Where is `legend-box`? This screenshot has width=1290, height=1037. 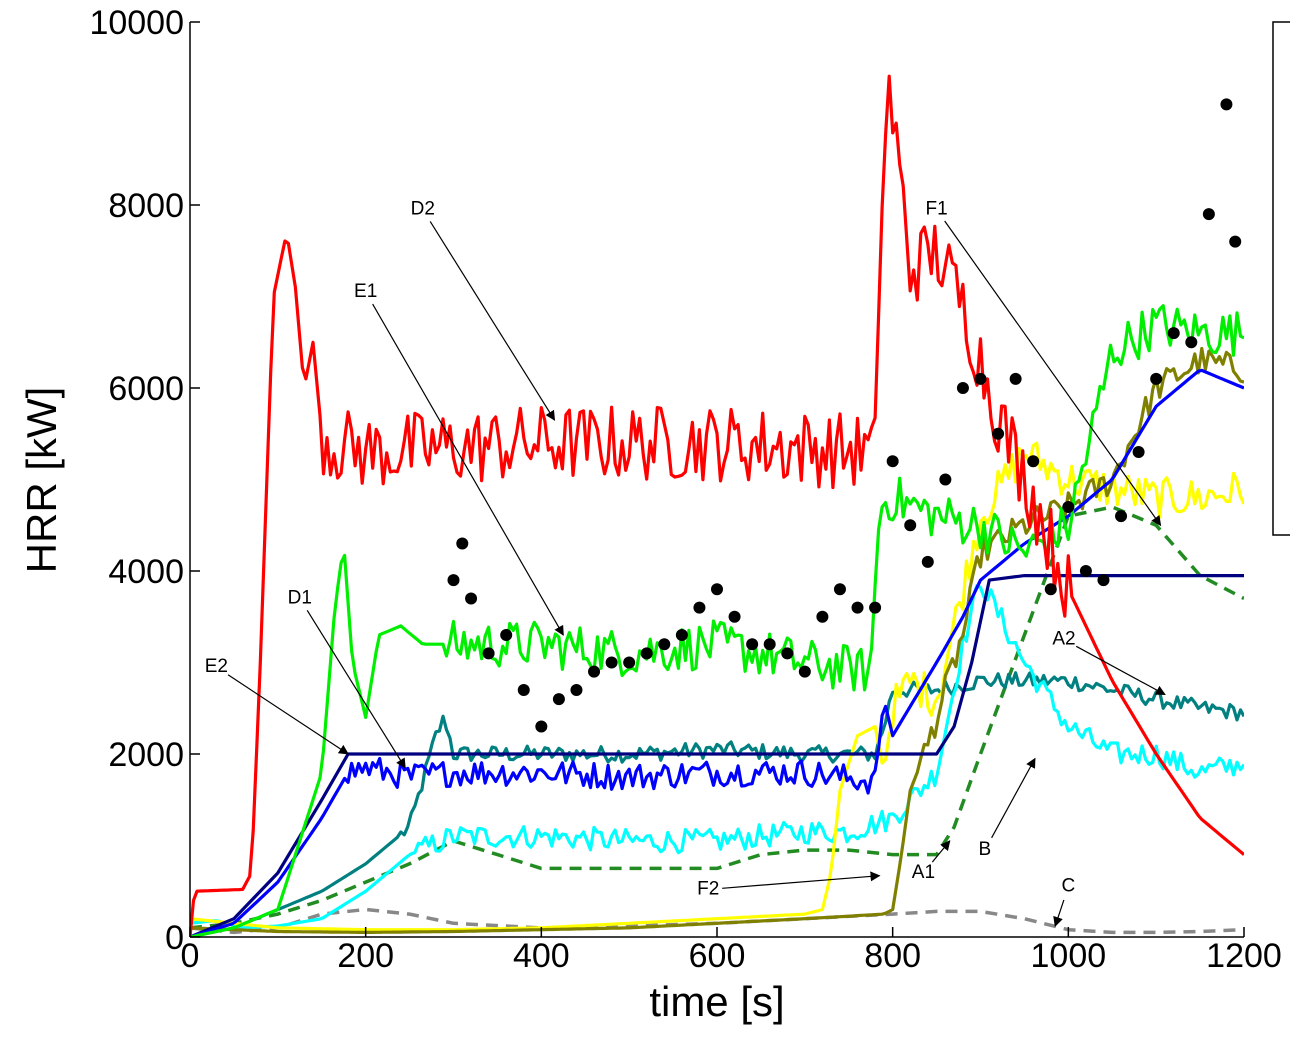 legend-box is located at coordinates (1281, 278).